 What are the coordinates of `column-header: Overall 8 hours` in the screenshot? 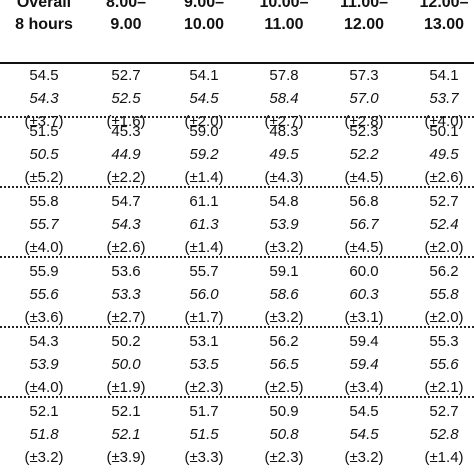 It's located at (44, 18).